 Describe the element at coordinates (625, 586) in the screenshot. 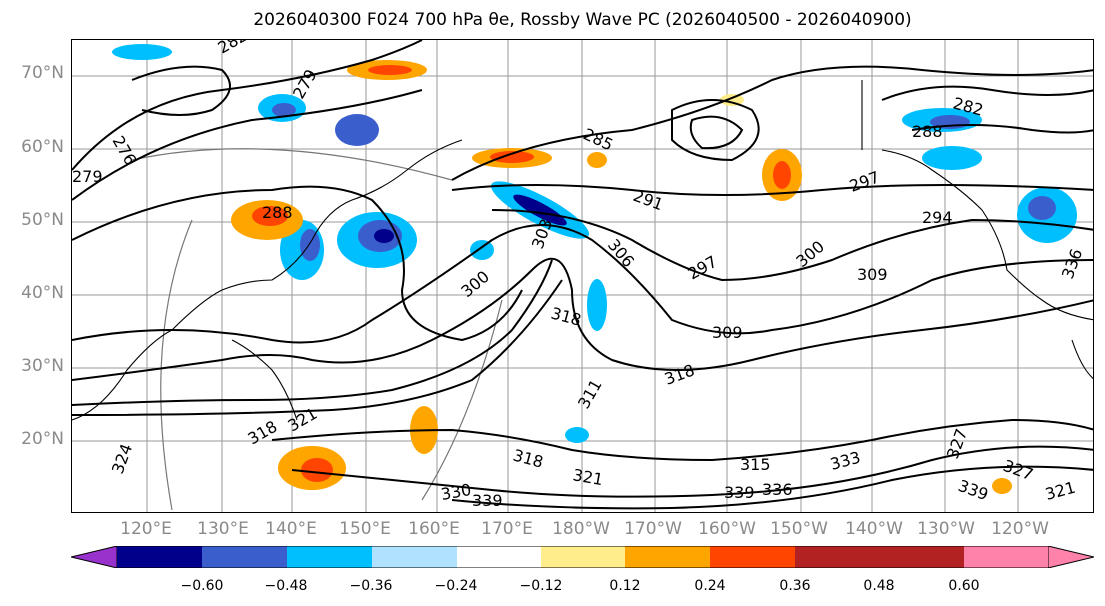

I see `colorbar-tick-pos012: 0.12` at that location.